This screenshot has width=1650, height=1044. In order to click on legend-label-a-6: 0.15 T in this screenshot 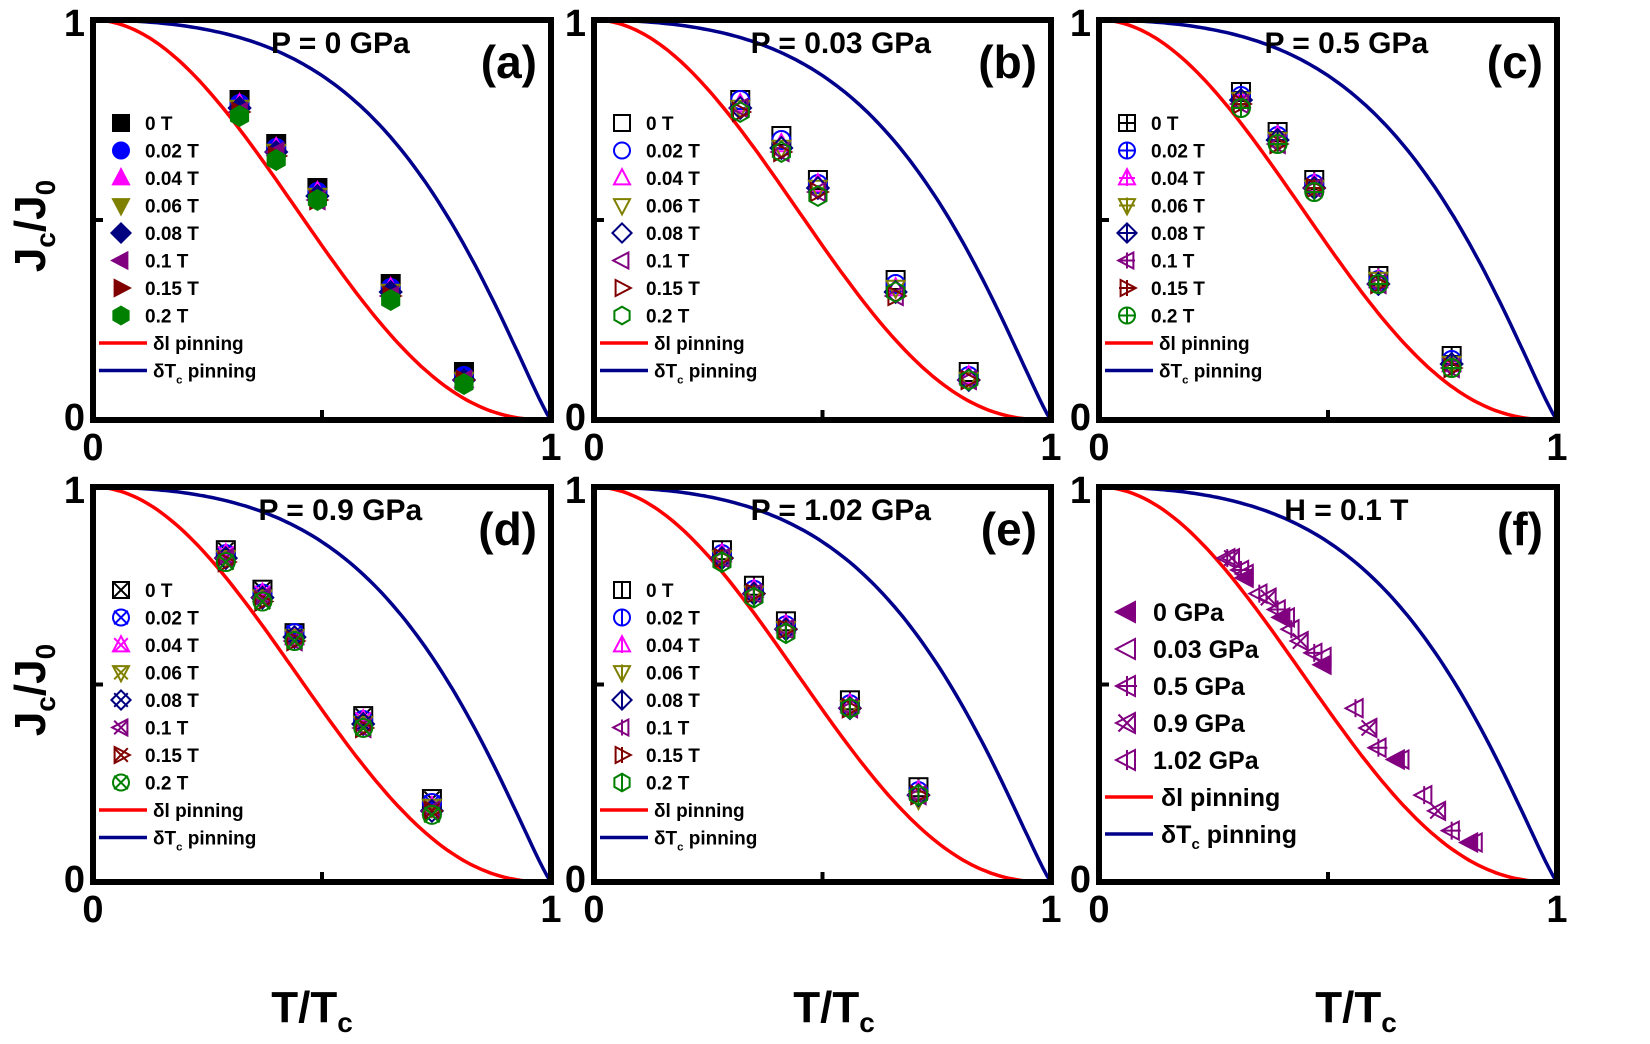, I will do `click(172, 289)`.